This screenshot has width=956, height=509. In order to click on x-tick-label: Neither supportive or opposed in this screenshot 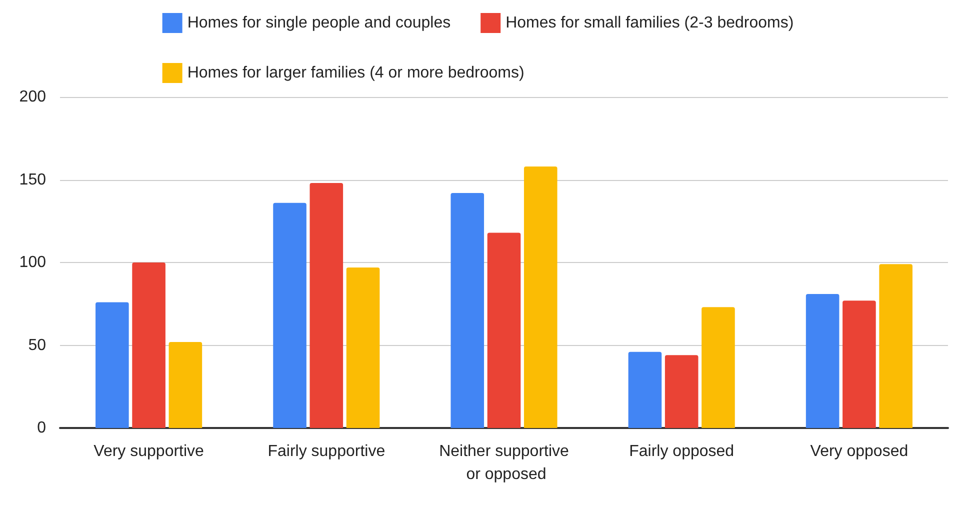, I will do `click(504, 463)`.